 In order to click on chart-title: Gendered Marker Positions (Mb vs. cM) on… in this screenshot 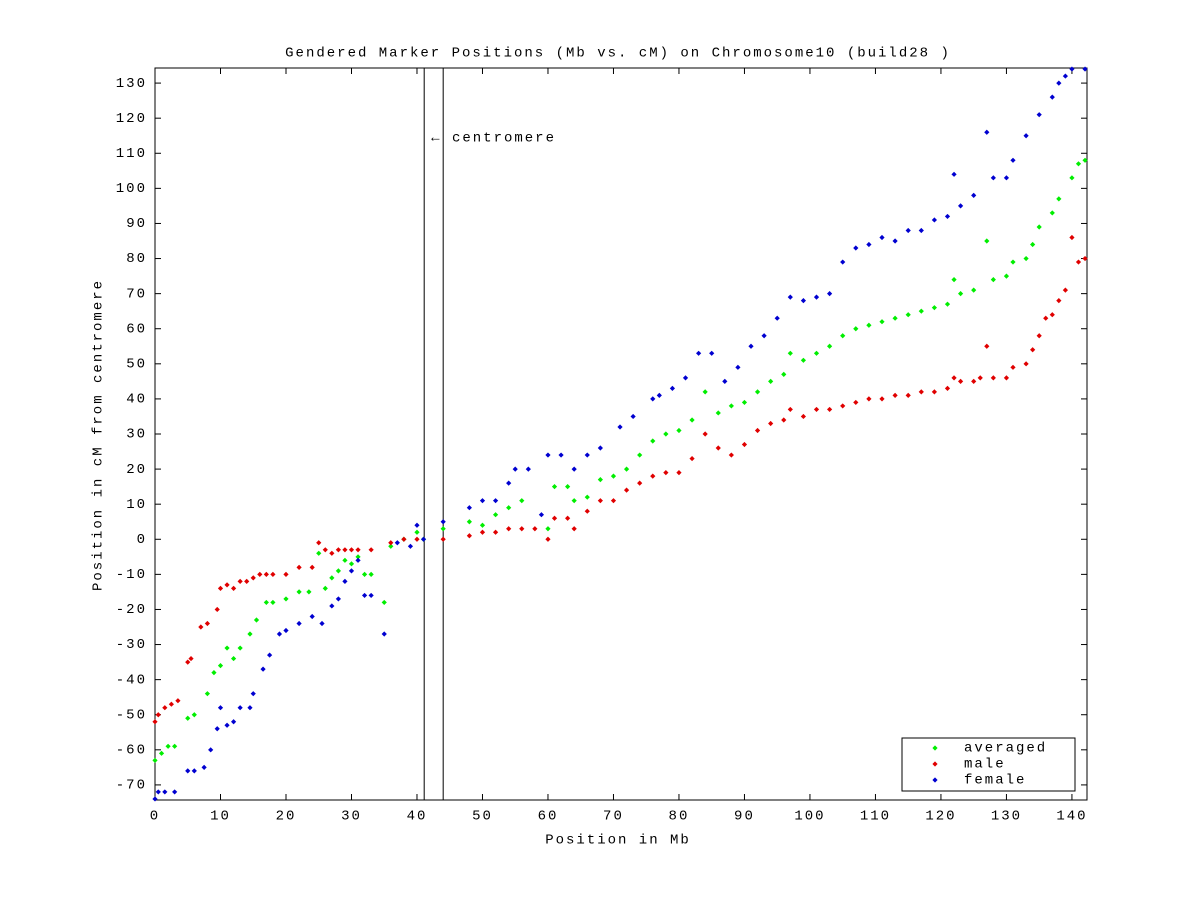, I will do `click(618, 54)`.